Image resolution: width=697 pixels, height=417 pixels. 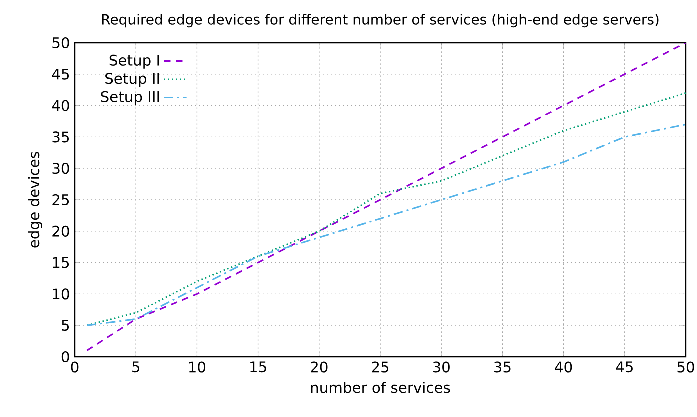 What do you see at coordinates (61, 294) in the screenshot?
I see `y-tick-label: 10` at bounding box center [61, 294].